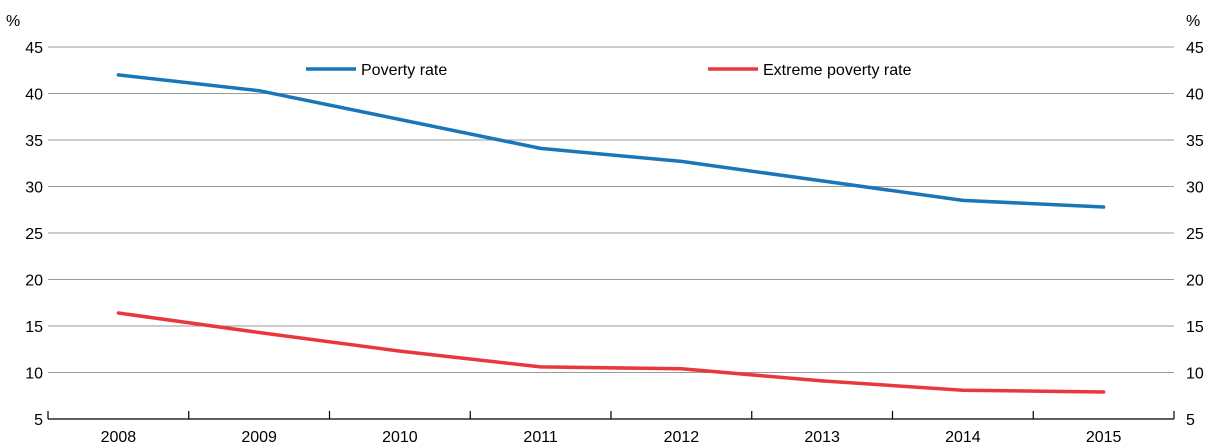 The height and width of the screenshot is (444, 1212). Describe the element at coordinates (404, 70) in the screenshot. I see `legend-label-0: Poverty rate` at that location.